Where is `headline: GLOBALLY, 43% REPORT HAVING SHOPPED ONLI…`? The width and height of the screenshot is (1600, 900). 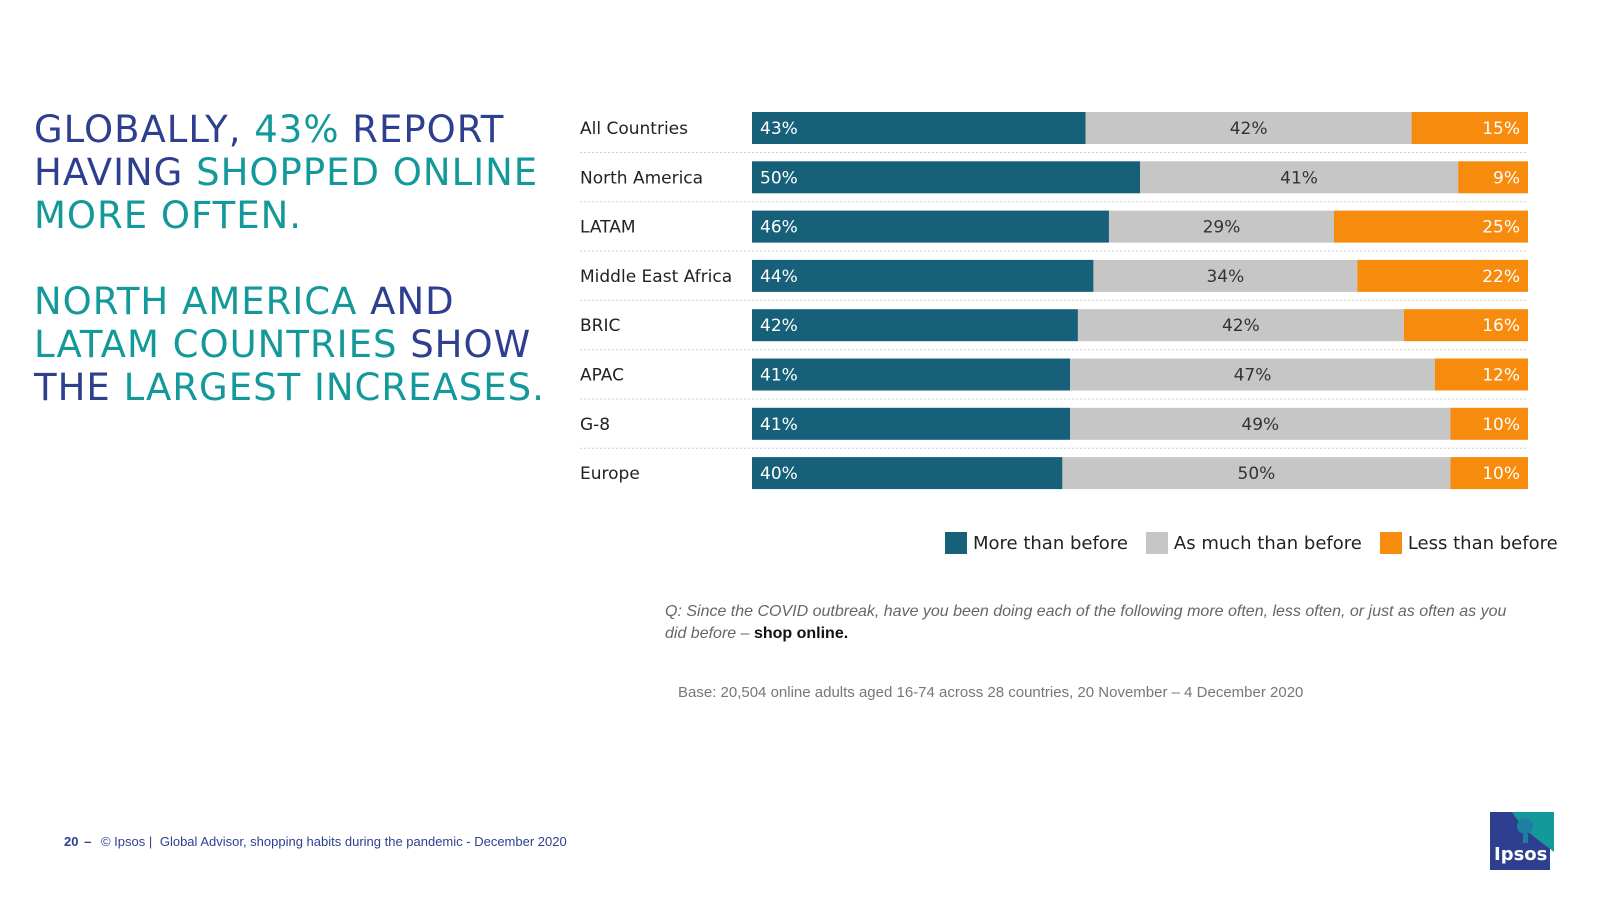
headline: GLOBALLY, 43% REPORT HAVING SHOPPED ONLI… is located at coordinates (294, 280).